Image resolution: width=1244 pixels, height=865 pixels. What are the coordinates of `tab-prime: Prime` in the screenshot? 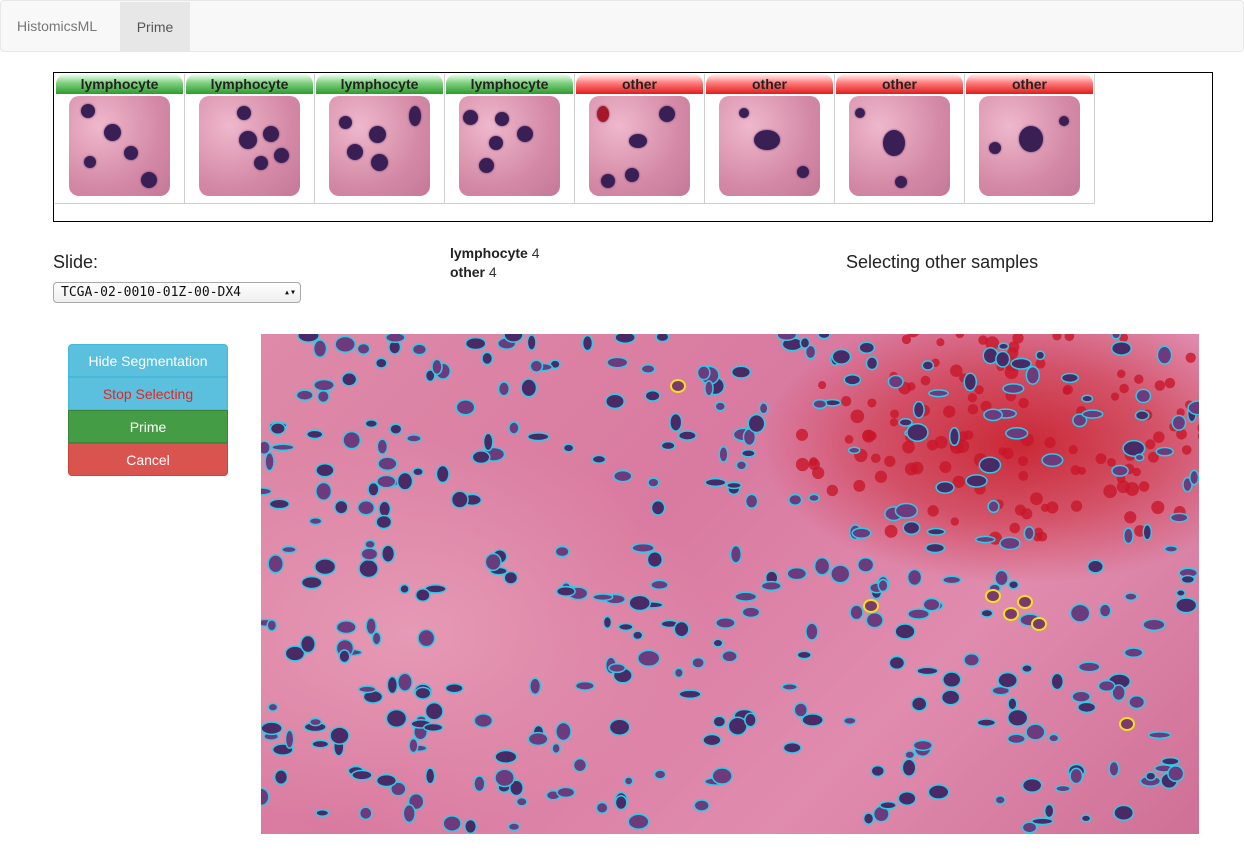 It's located at (155, 27).